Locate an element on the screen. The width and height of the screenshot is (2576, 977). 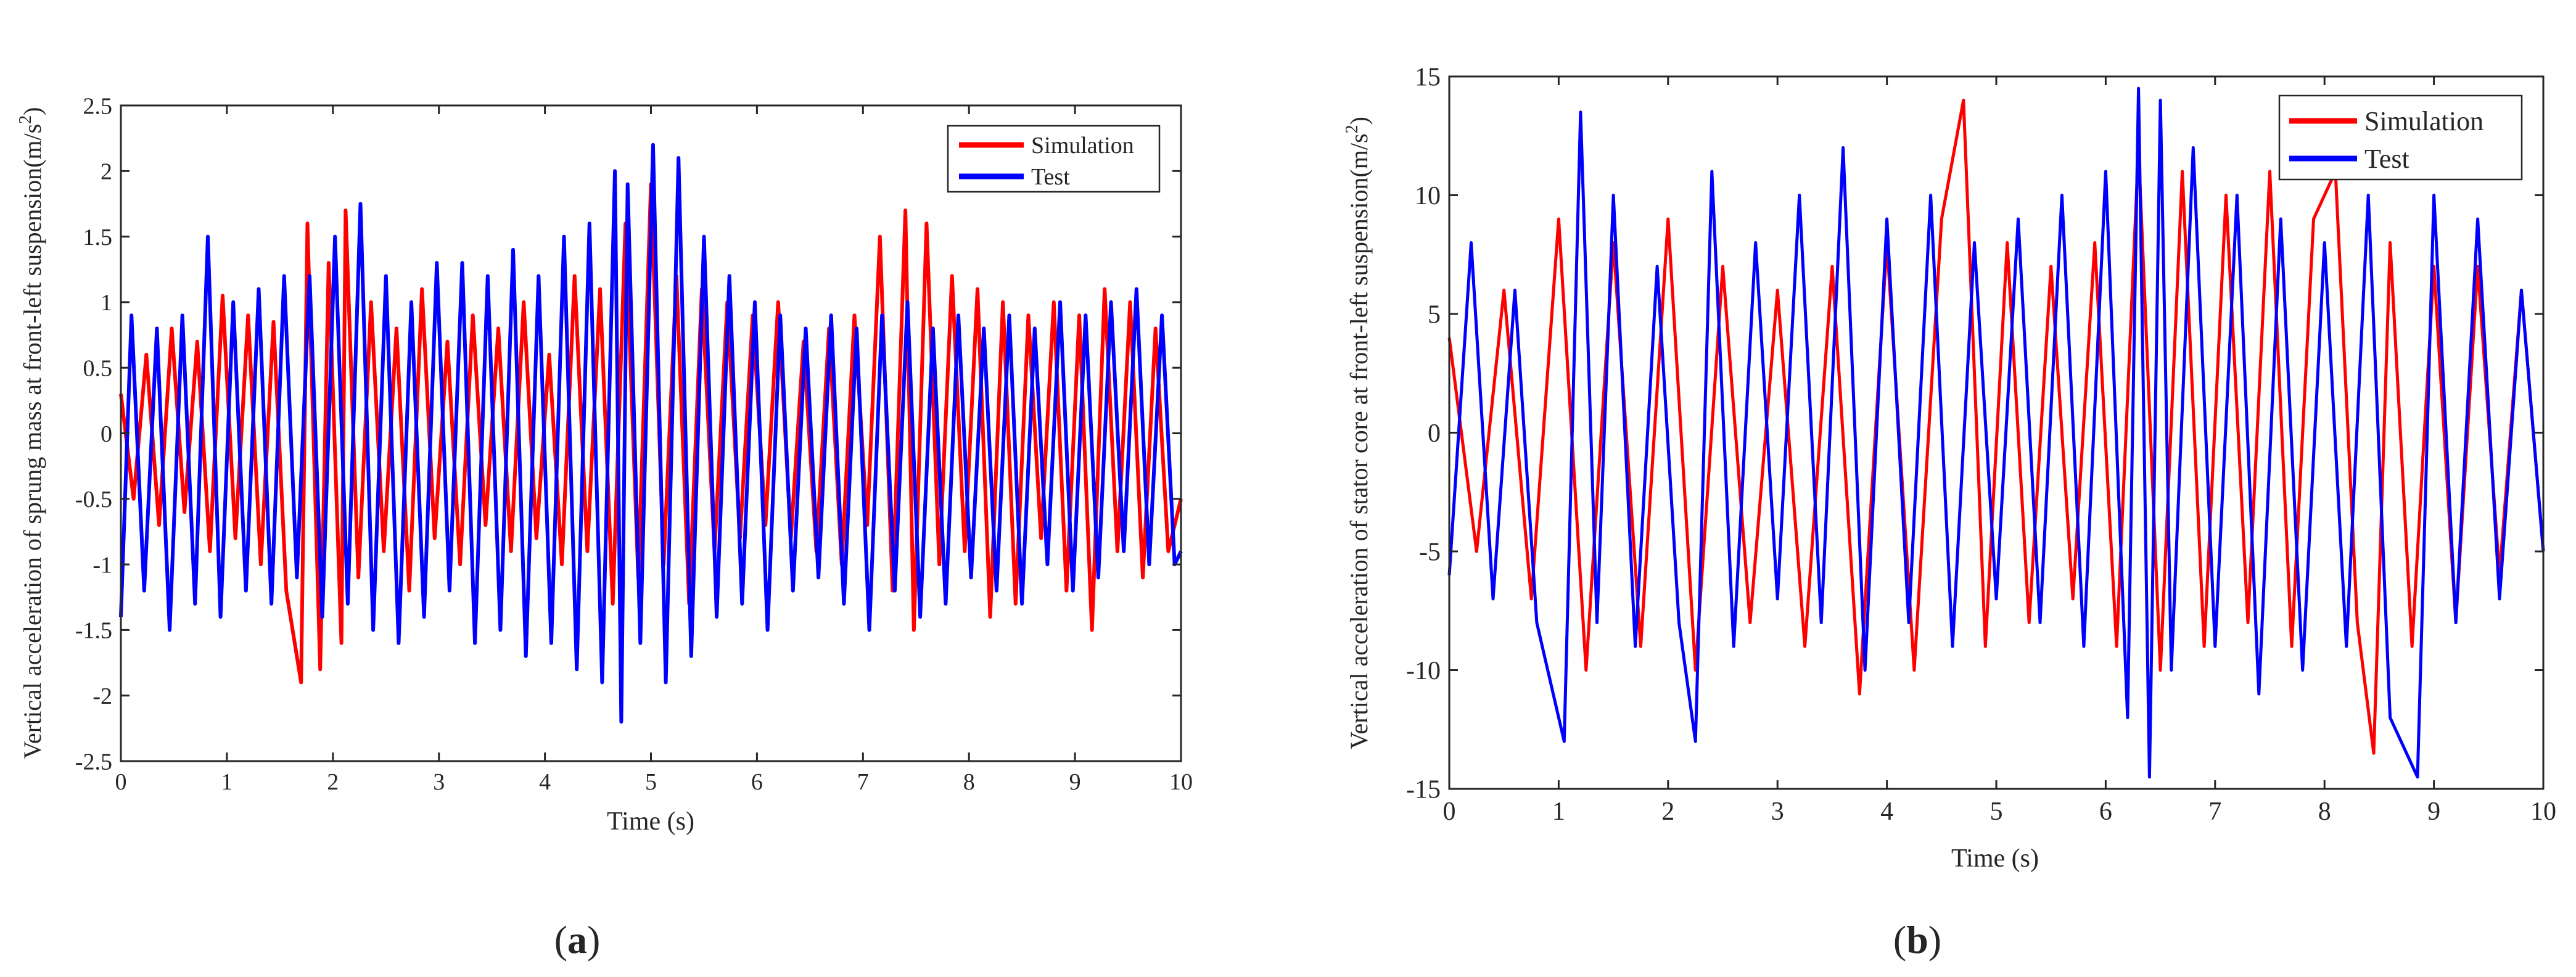
legend-label-test-a: Test is located at coordinates (1050, 177).